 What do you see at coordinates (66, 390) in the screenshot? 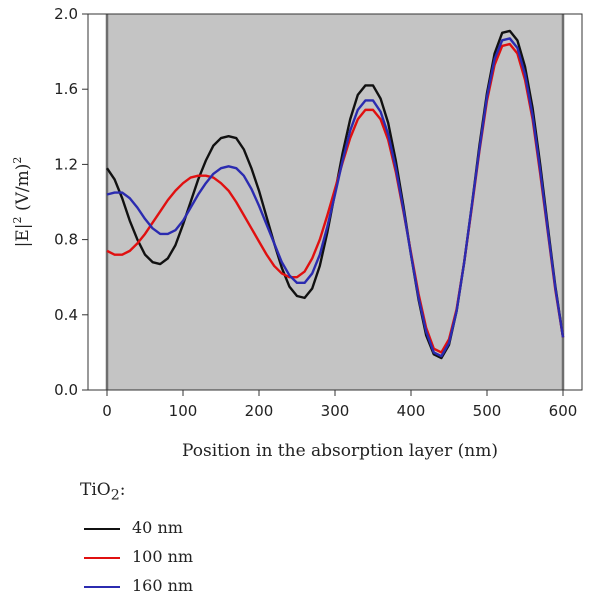
I see `y-tick-label: 0.0` at bounding box center [66, 390].